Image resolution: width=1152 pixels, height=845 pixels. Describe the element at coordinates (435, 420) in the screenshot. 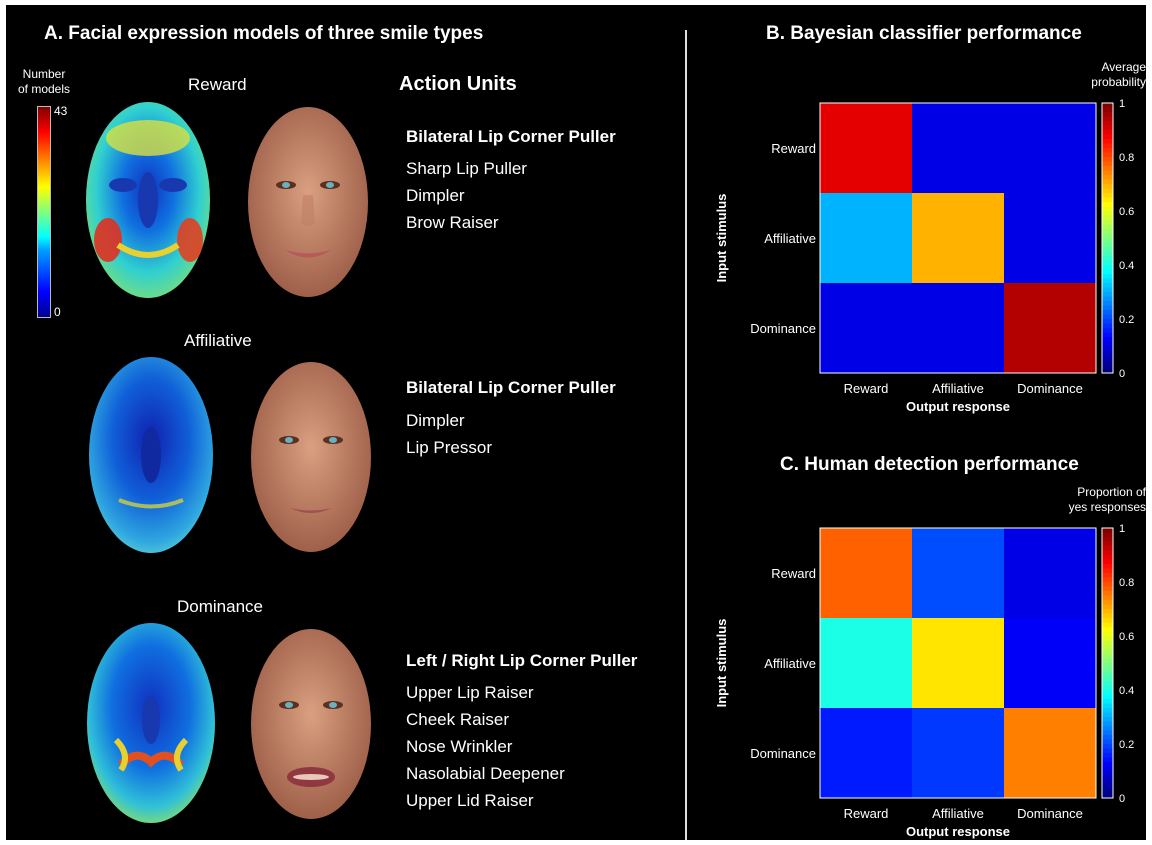

I see `model-affiliative-au: Dimpler` at that location.